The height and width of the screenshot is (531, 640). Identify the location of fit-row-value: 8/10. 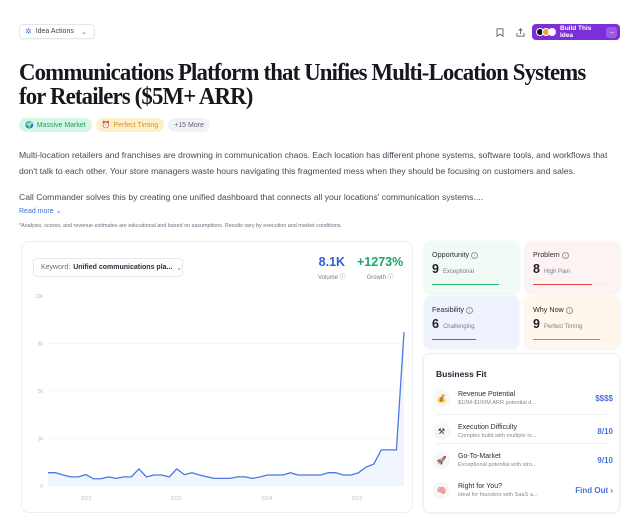
(605, 431).